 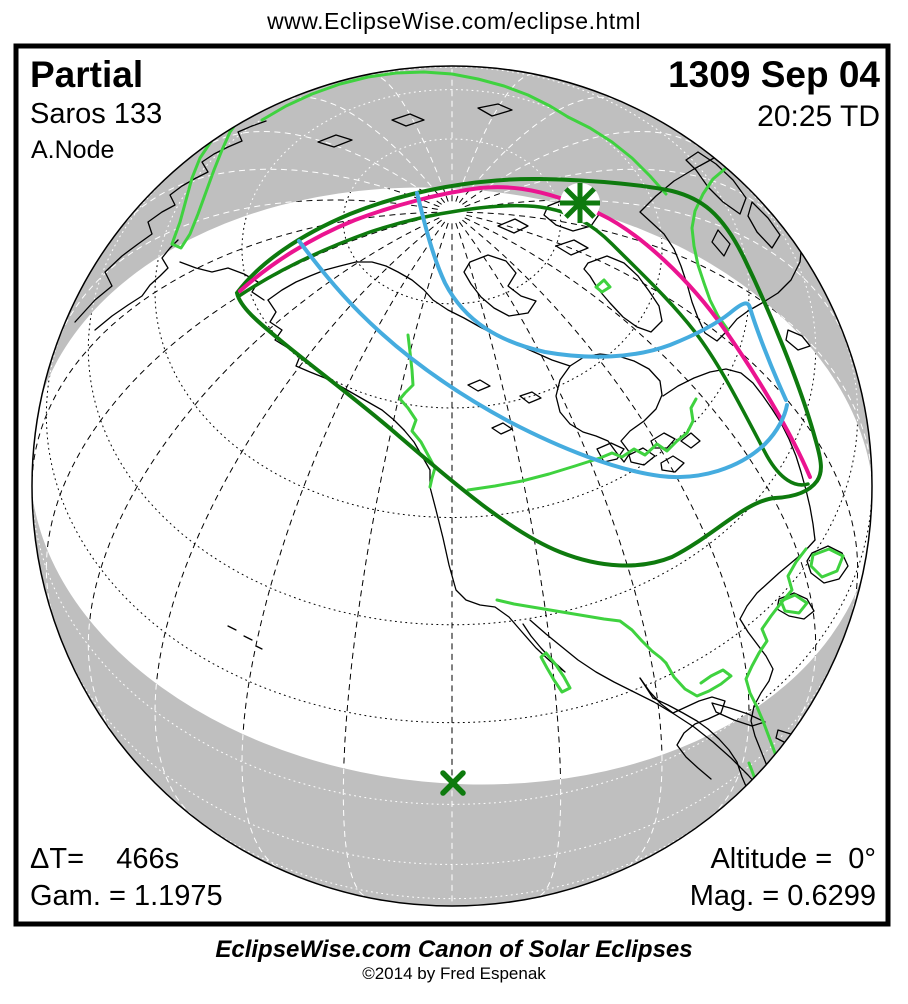 I want to click on saros-label: Saros 133, so click(x=96, y=114).